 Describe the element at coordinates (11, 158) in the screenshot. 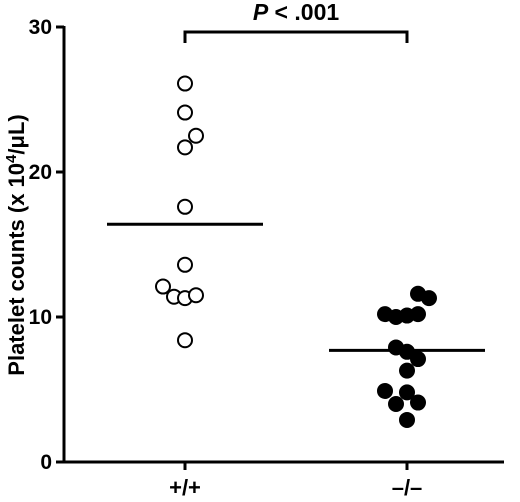

I see `y-axis-label-superscript: 4` at that location.